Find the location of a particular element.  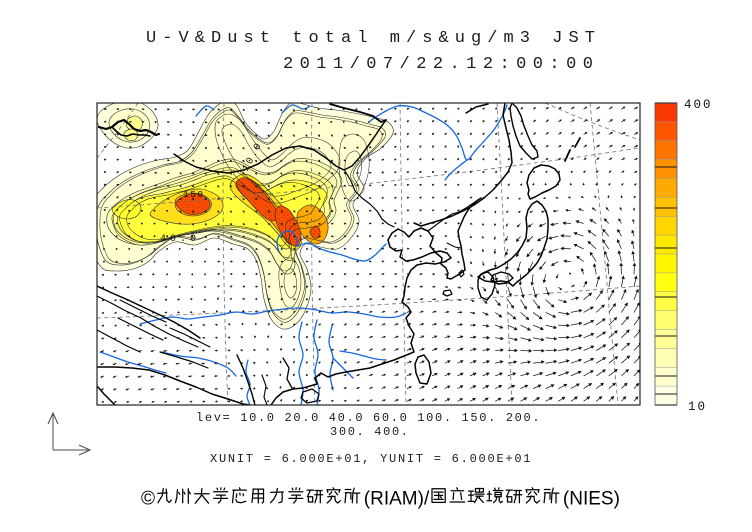

svg-text: 300. 400. is located at coordinates (370, 432).